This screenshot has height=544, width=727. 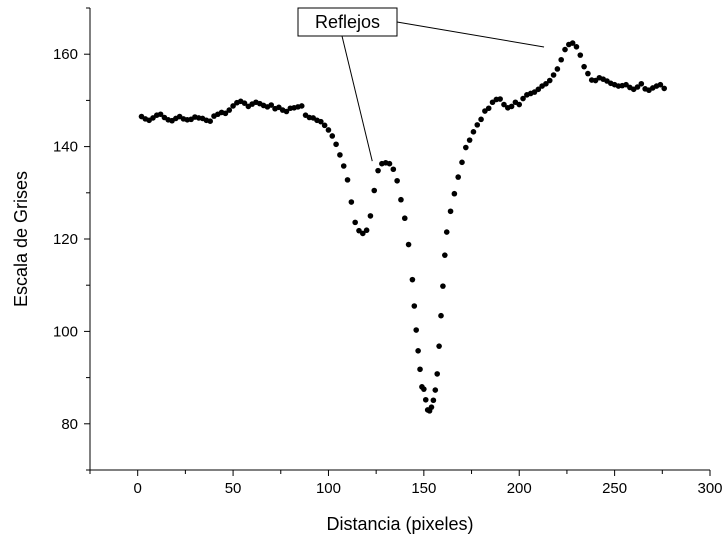 I want to click on x-tick-label: 50, so click(x=233, y=488).